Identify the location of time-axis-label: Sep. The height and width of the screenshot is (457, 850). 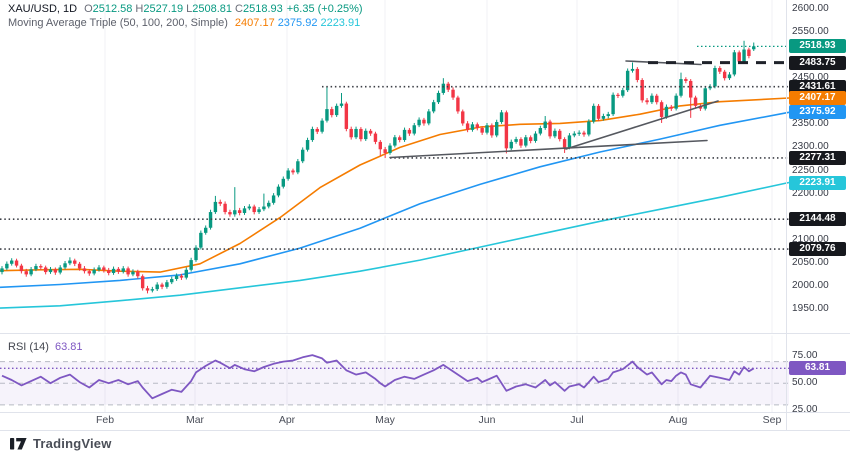
(772, 420).